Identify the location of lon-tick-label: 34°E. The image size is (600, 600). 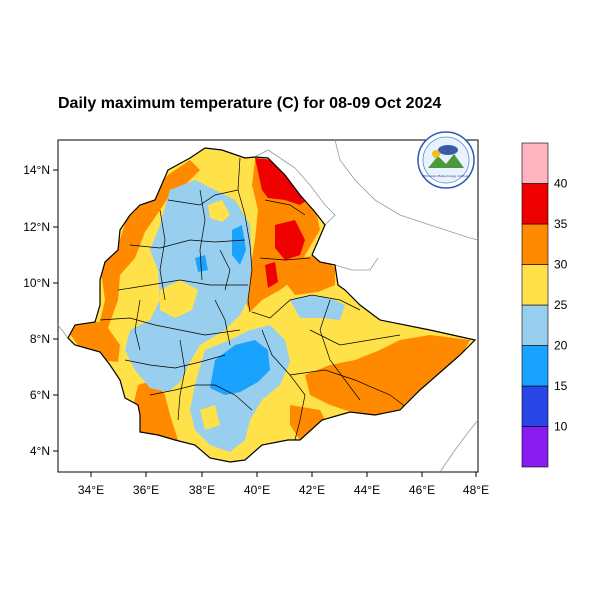
(91, 490).